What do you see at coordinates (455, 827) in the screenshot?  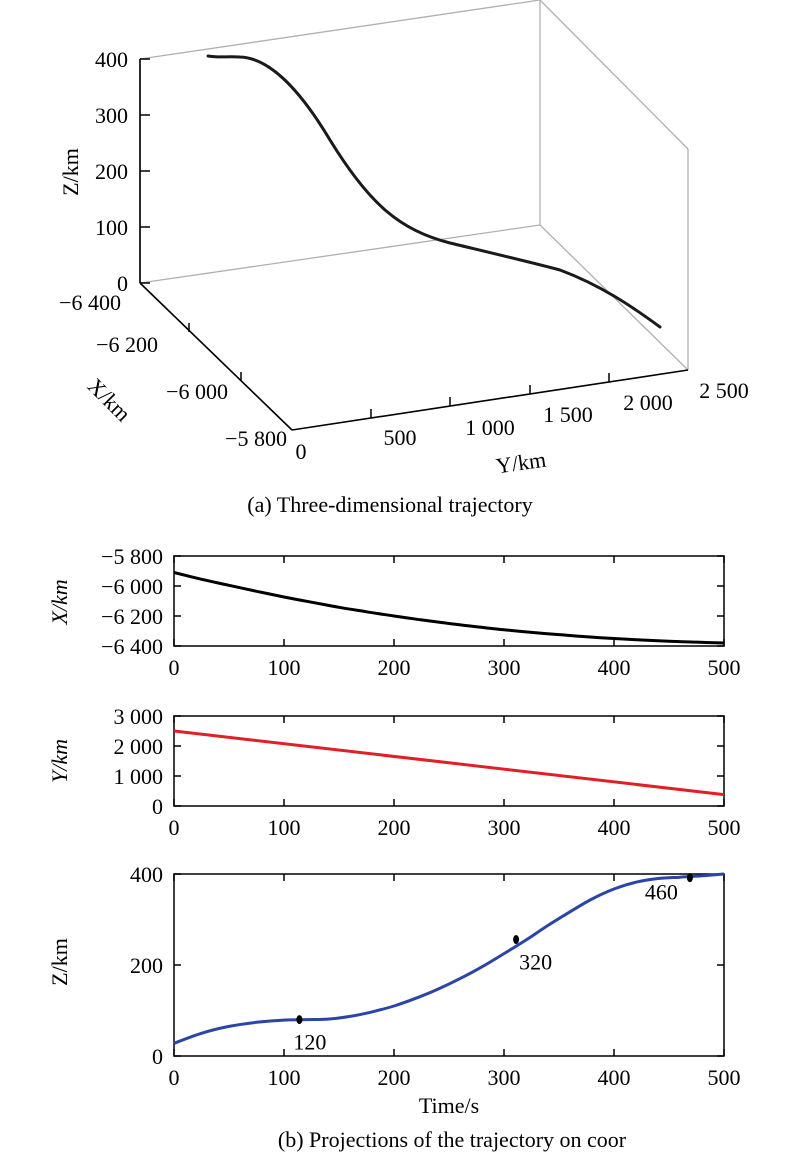 I see `panel-y-x-tick-labels: 0 100 200 300 400 500` at bounding box center [455, 827].